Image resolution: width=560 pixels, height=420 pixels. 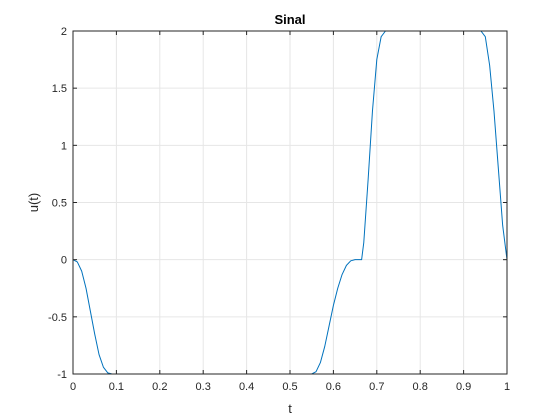 What do you see at coordinates (290, 408) in the screenshot?
I see `x-axis-label: t` at bounding box center [290, 408].